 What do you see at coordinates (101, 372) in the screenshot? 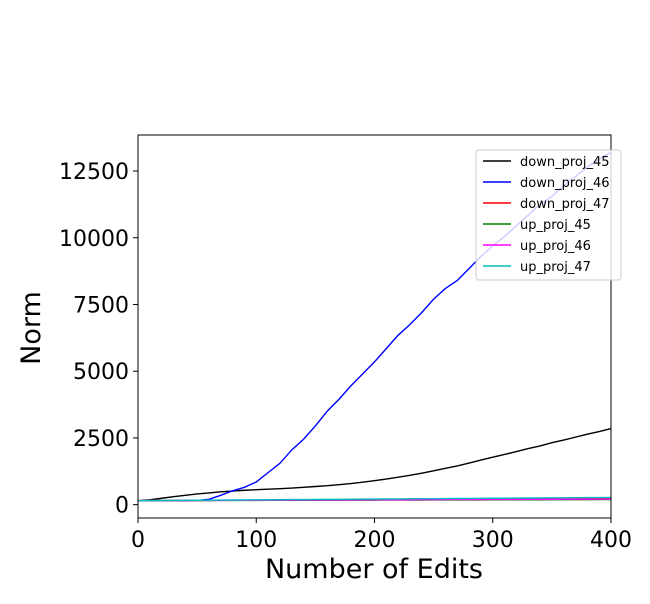
I see `y-tick-label: 5000` at bounding box center [101, 372].